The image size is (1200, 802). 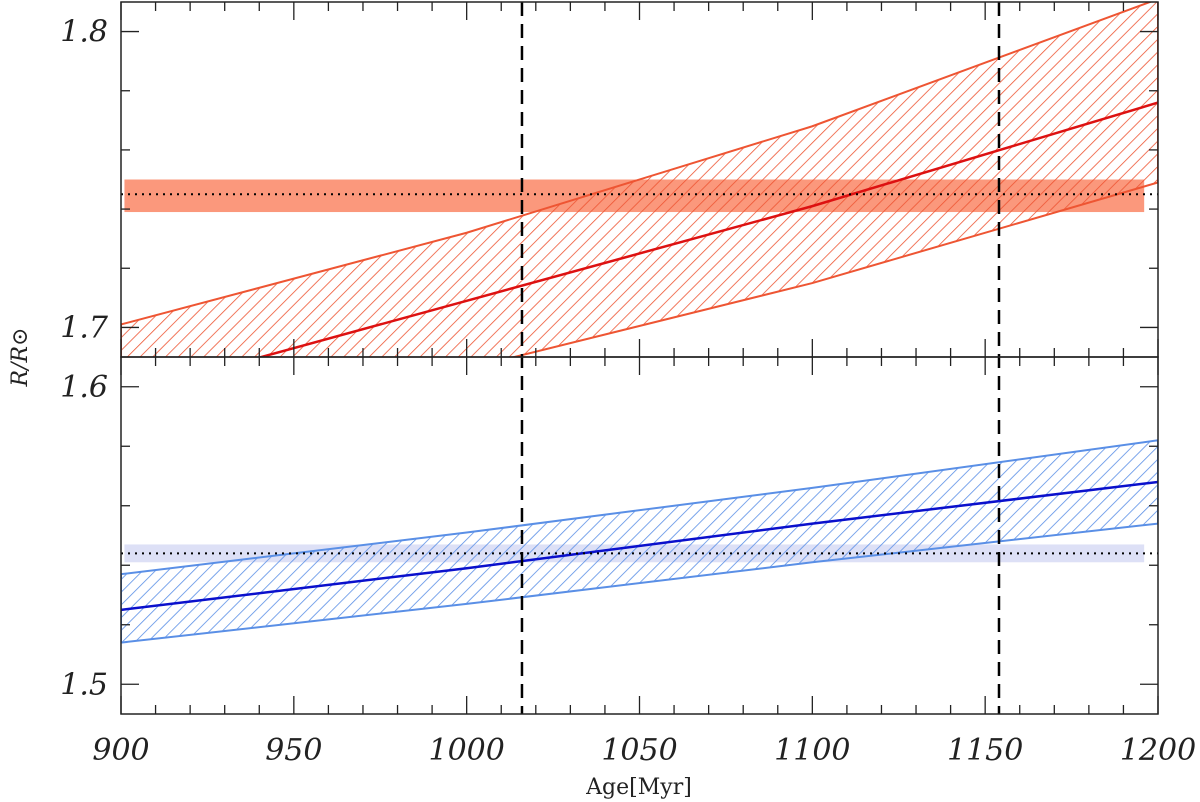 I want to click on x-tick-label: 1050, so click(x=639, y=750).